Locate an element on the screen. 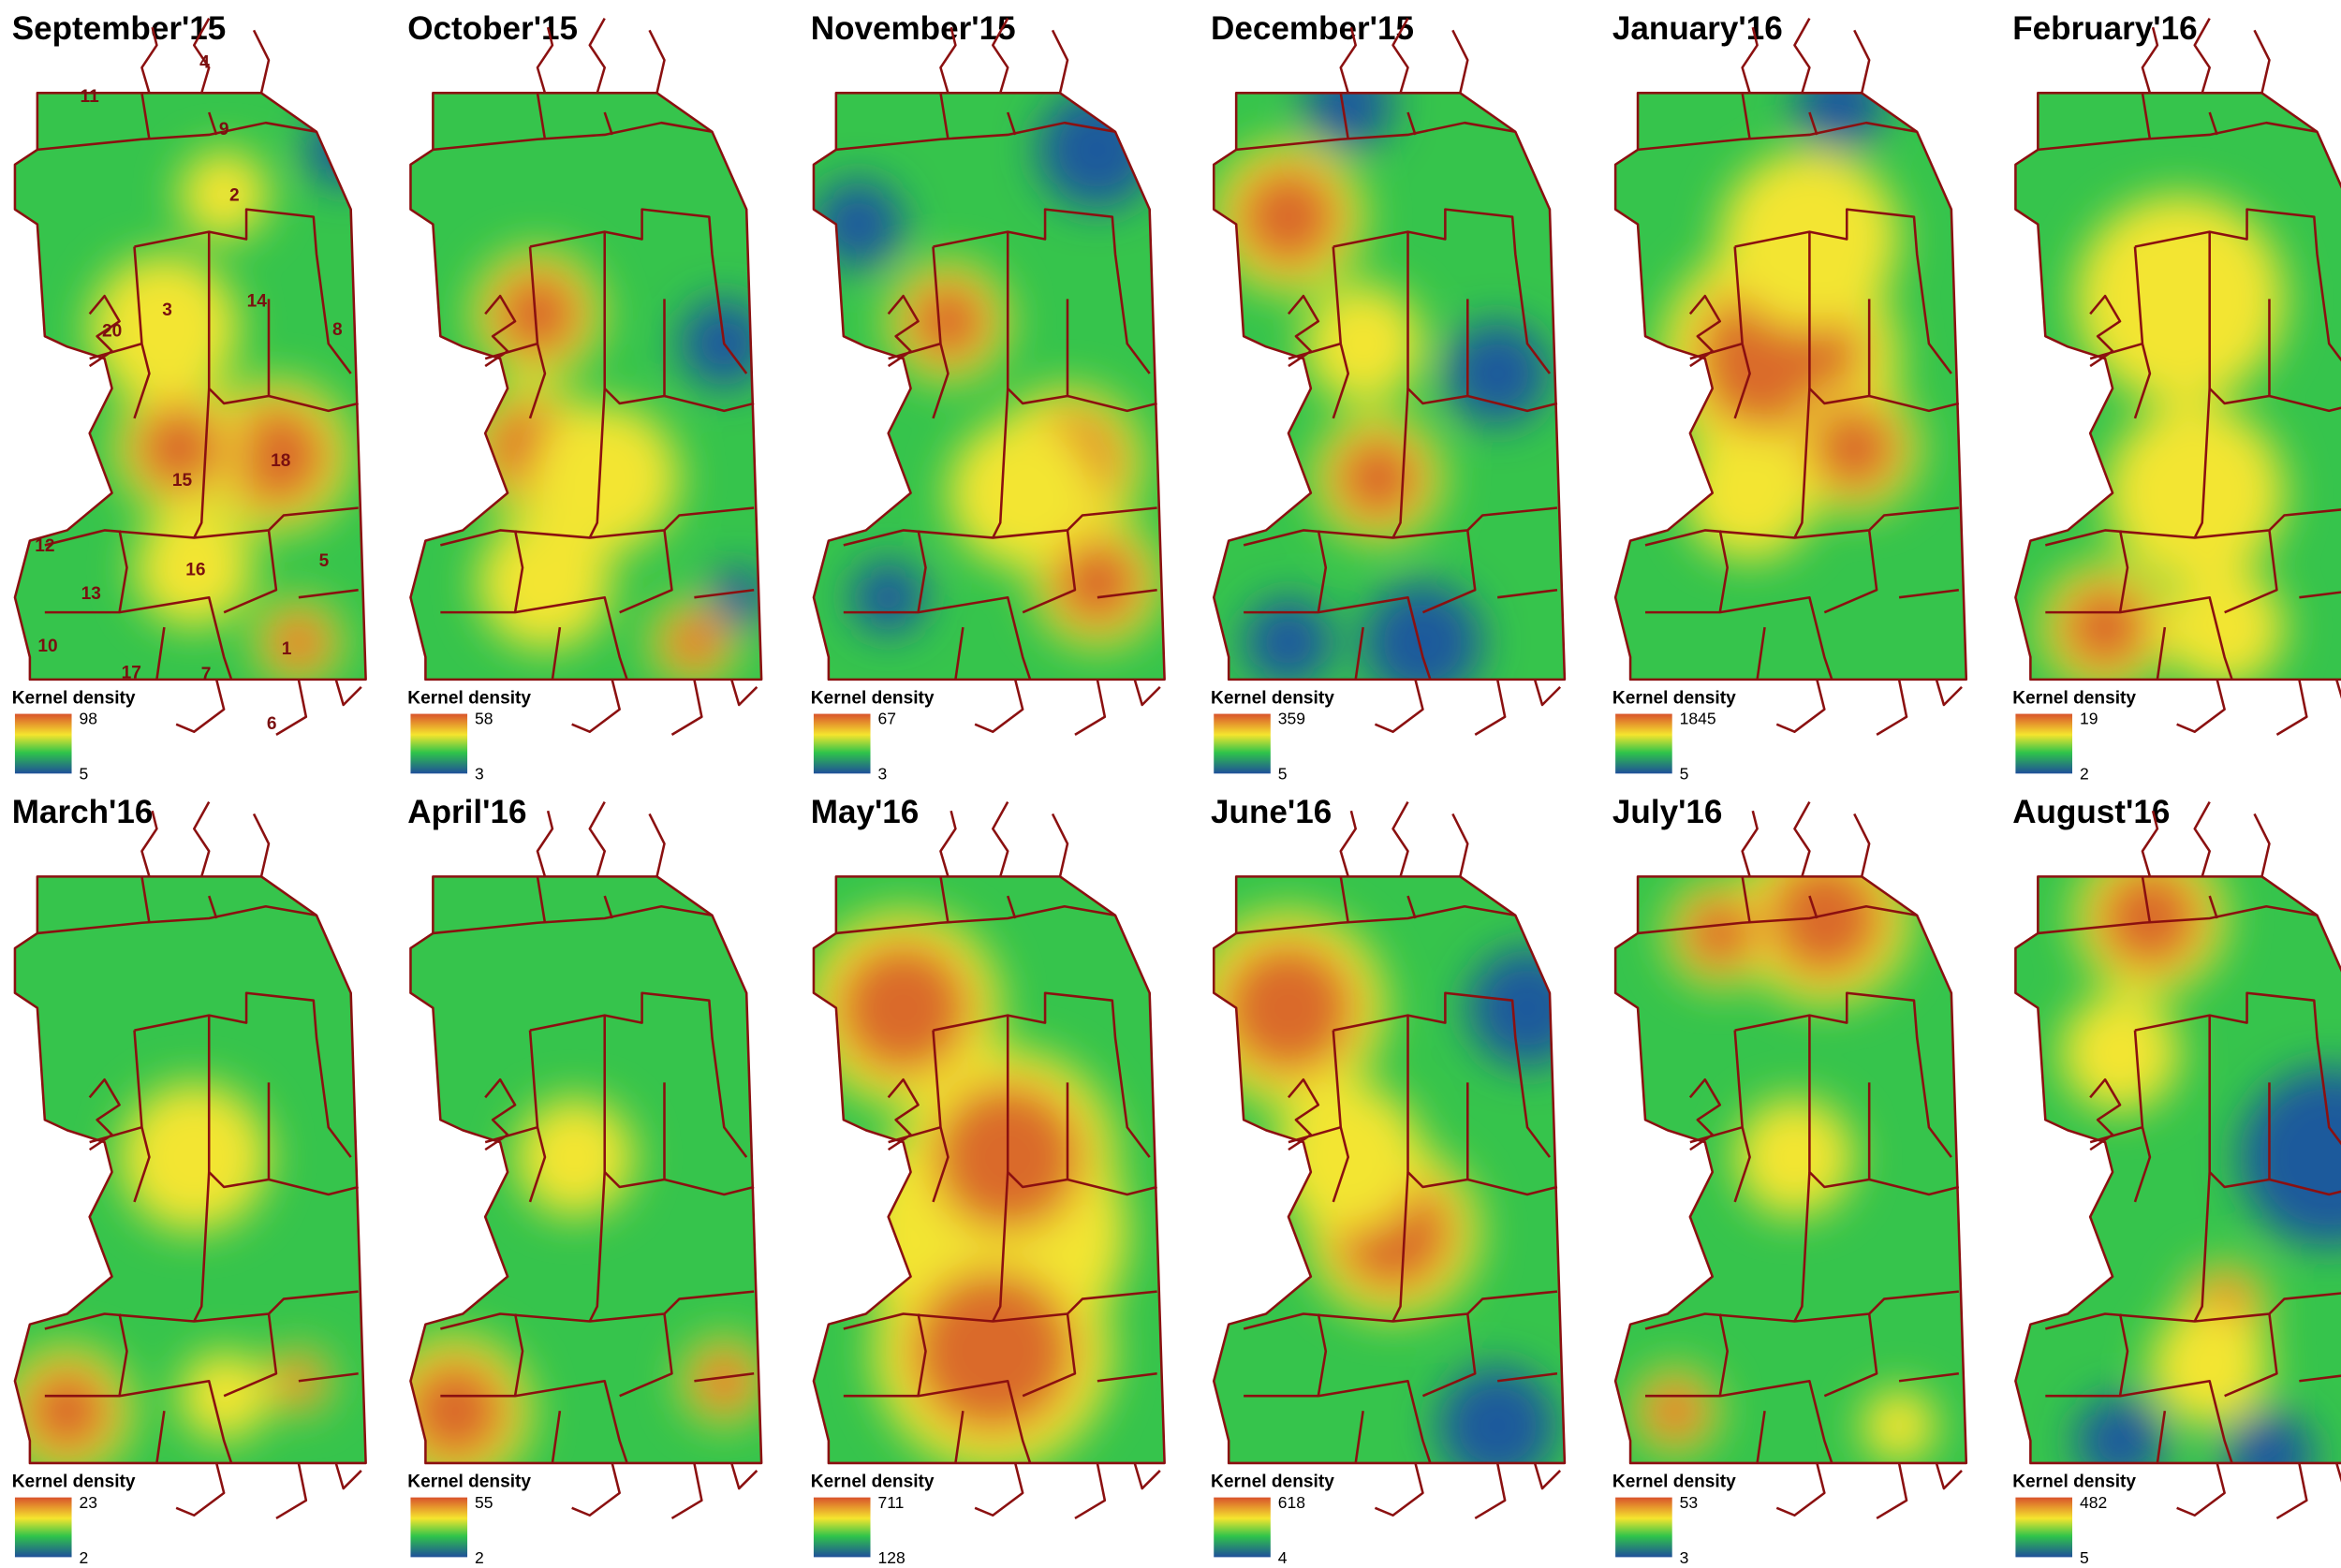 This screenshot has height=1568, width=2341. panel-title: July'16 is located at coordinates (1667, 812).